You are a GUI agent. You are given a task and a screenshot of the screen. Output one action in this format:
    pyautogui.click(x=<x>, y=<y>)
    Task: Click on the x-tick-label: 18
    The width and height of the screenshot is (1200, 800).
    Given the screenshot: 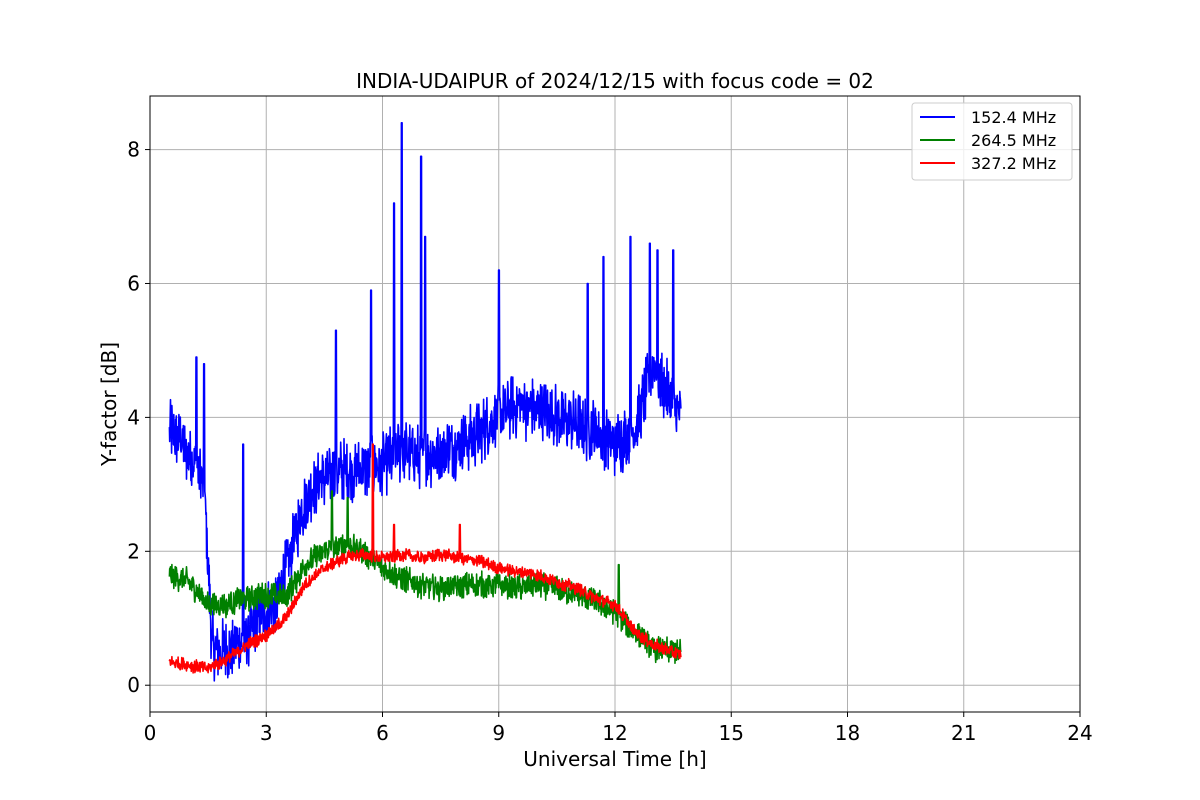 What is the action you would take?
    pyautogui.click(x=847, y=733)
    